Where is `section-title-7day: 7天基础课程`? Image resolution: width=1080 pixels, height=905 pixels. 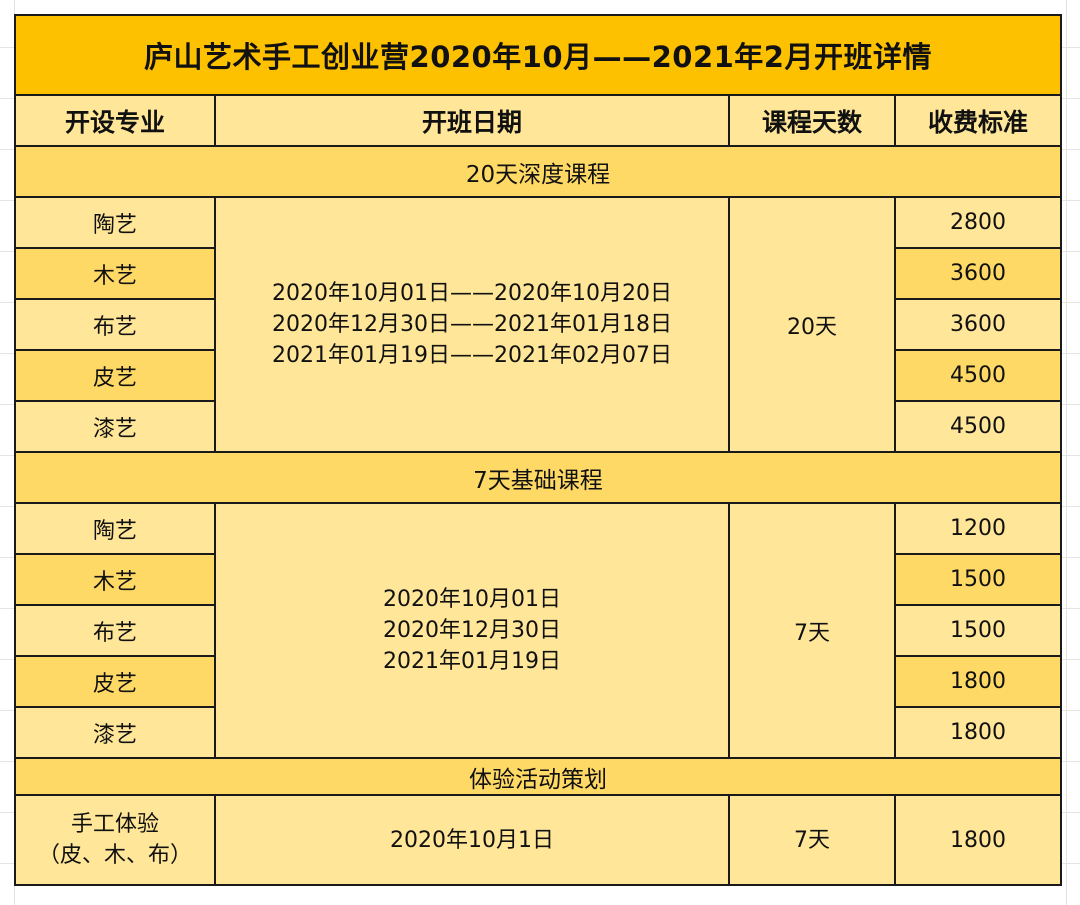
section-title-7day: 7天基础课程 is located at coordinates (538, 478).